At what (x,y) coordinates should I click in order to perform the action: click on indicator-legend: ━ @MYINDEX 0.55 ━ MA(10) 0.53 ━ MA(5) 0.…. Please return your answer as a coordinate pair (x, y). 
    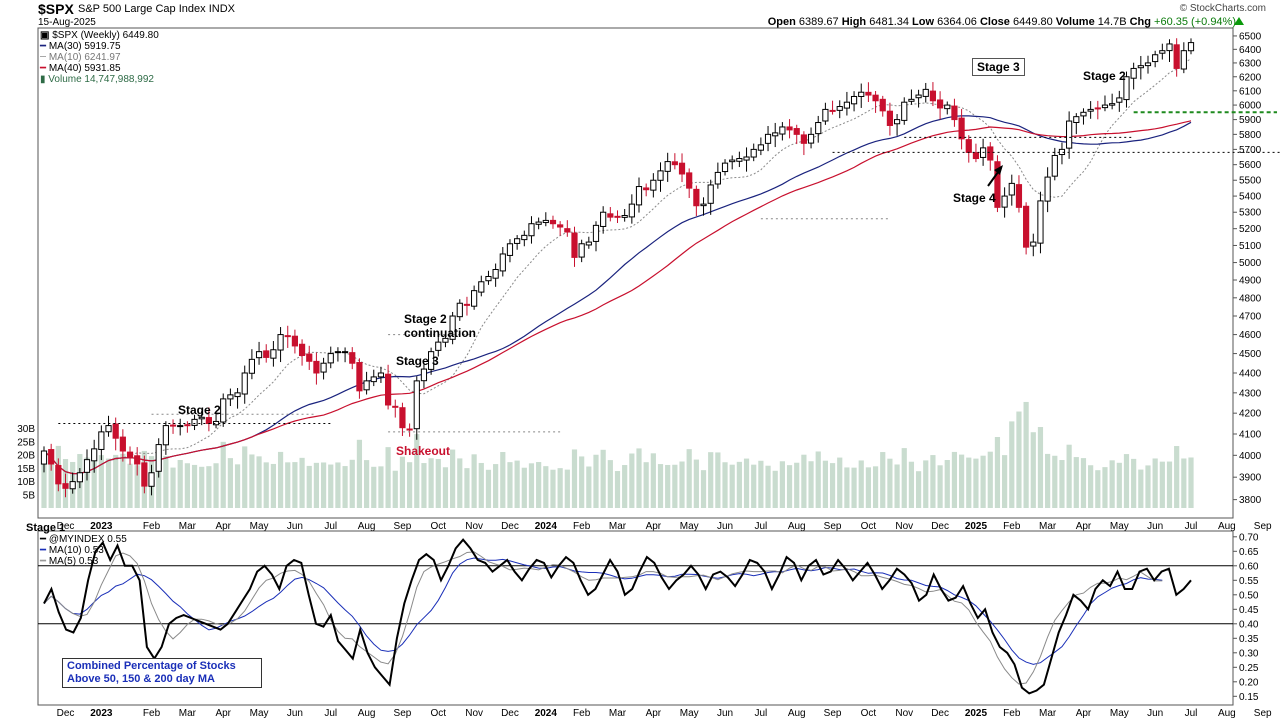
    Looking at the image, I should click on (83, 550).